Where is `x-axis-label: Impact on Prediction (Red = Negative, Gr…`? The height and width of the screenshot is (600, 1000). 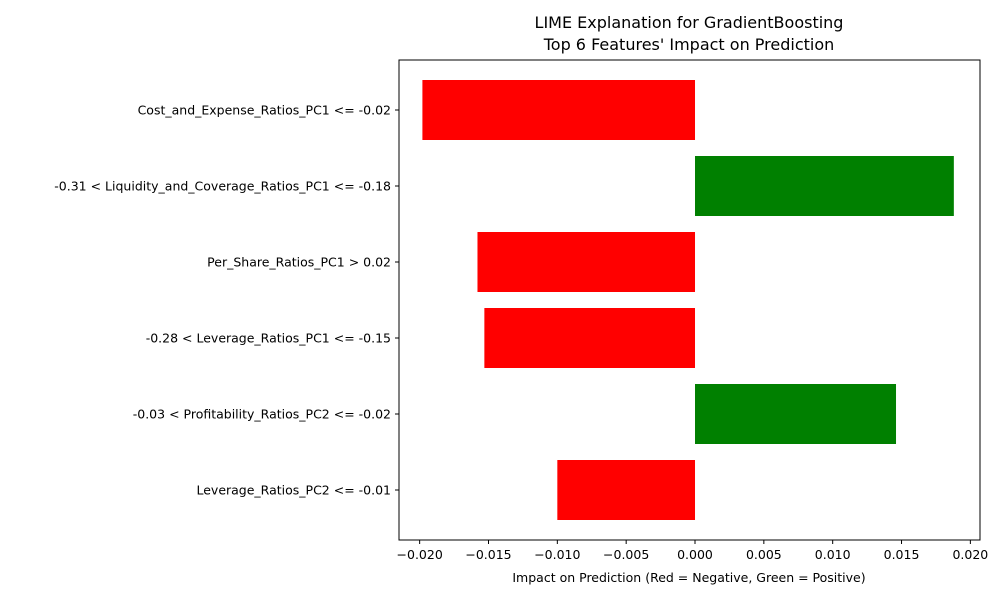
x-axis-label: Impact on Prediction (Red = Negative, Gr… is located at coordinates (688, 577).